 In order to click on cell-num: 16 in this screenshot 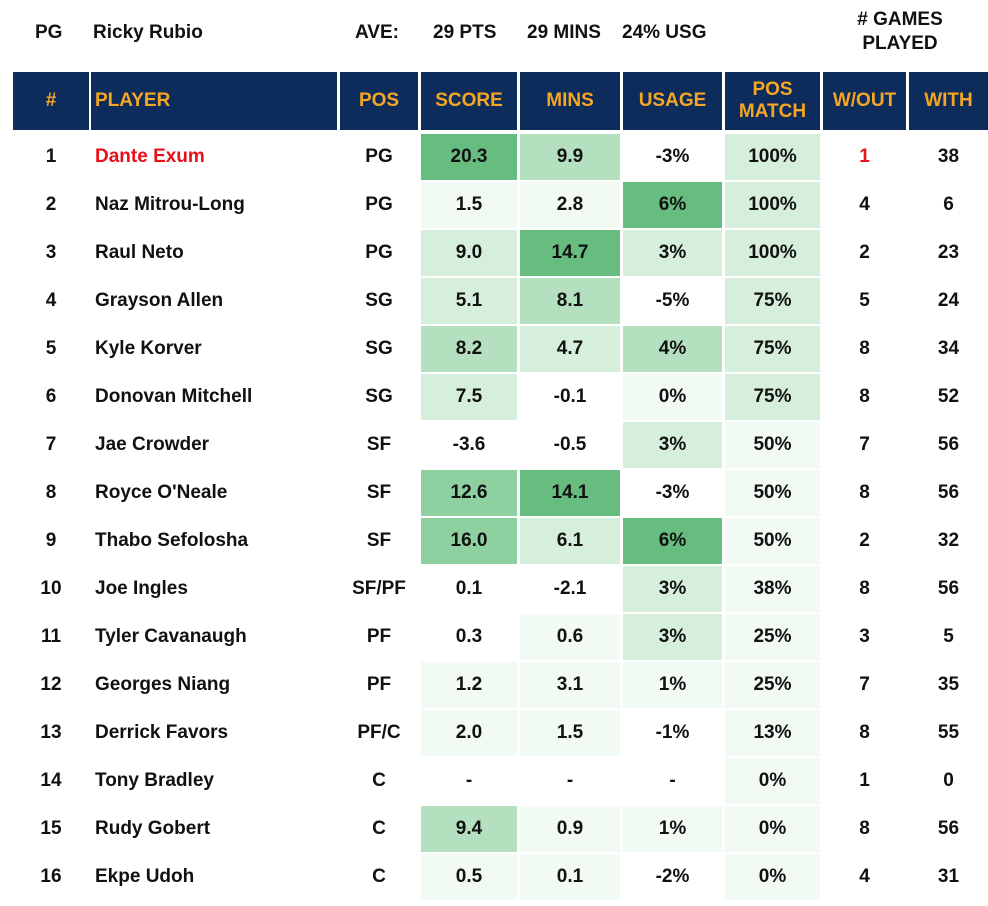, I will do `click(51, 876)`.